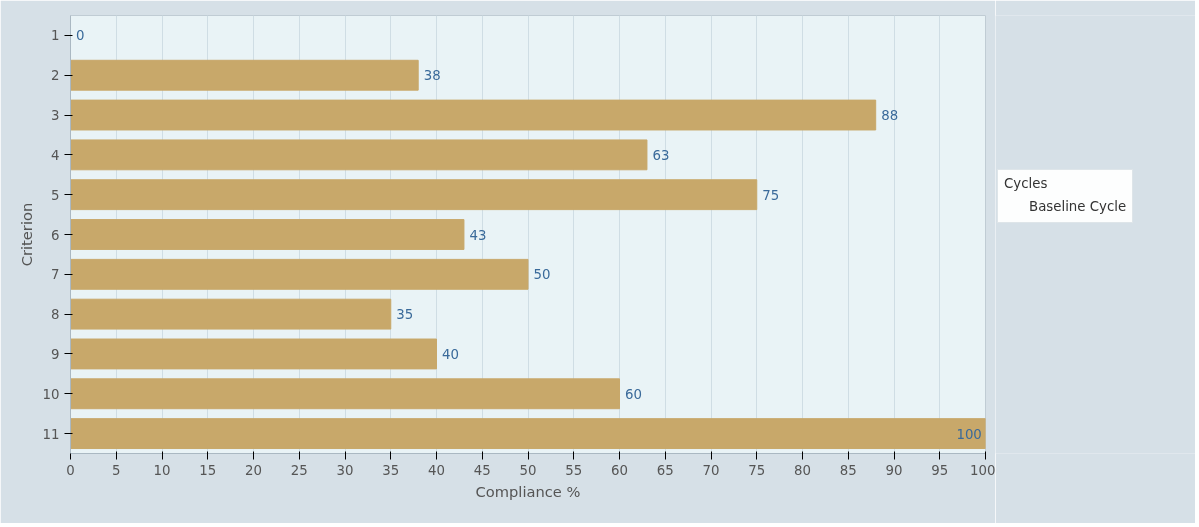  Describe the element at coordinates (619, 470) in the screenshot. I see `x-tick-label: 60` at that location.